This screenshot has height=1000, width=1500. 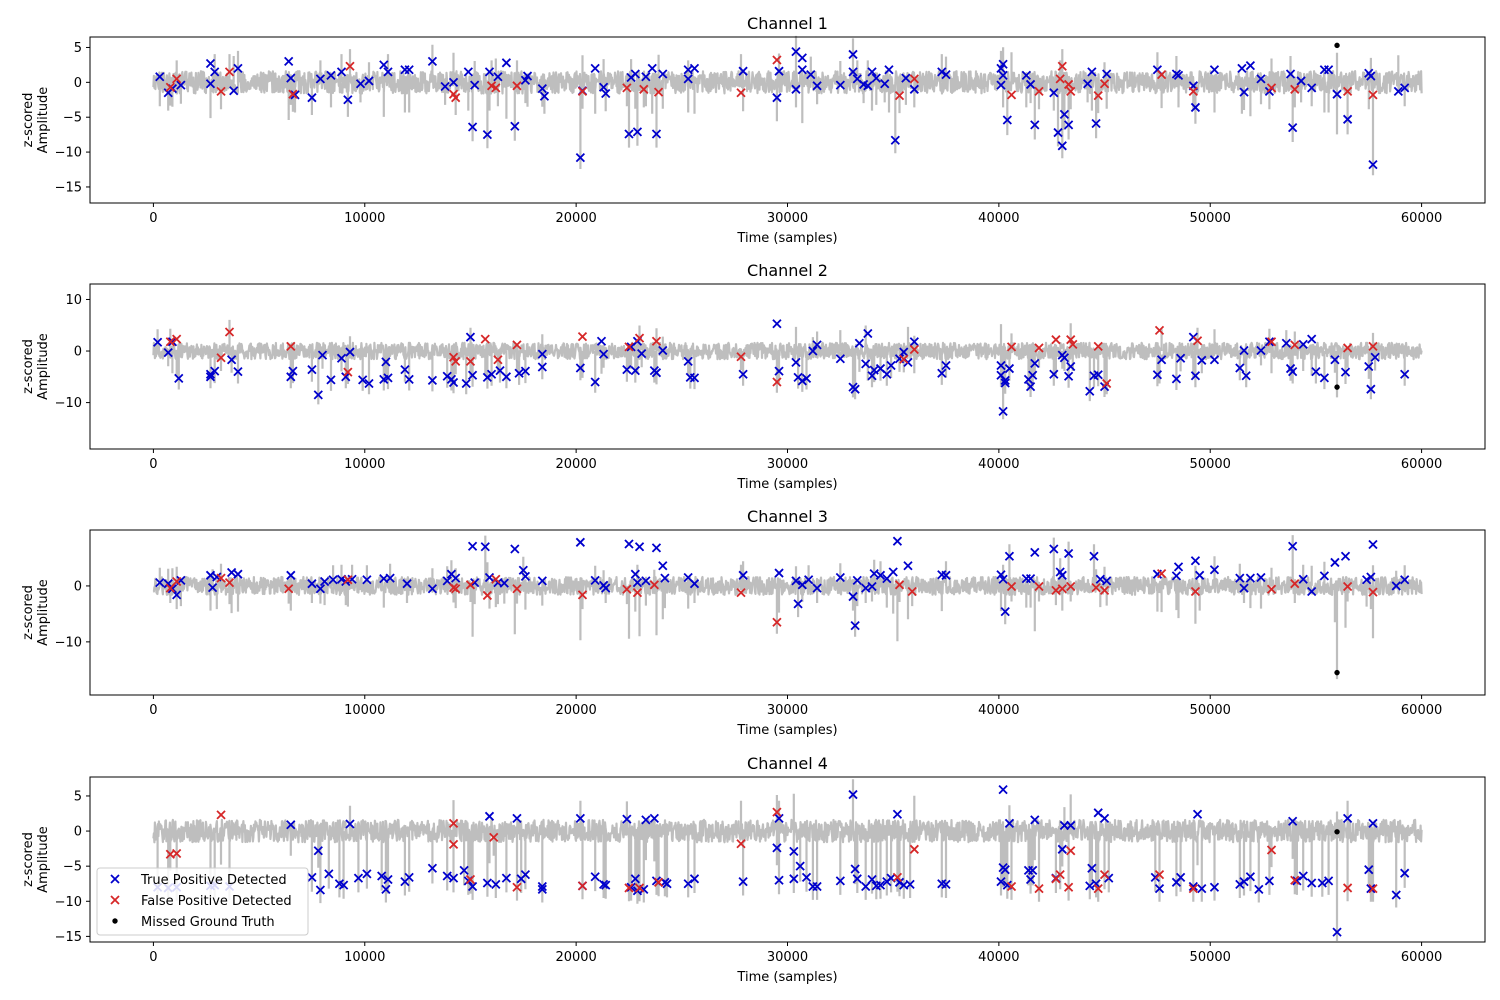 What do you see at coordinates (364, 218) in the screenshot?
I see `x-tick-label: 10000` at bounding box center [364, 218].